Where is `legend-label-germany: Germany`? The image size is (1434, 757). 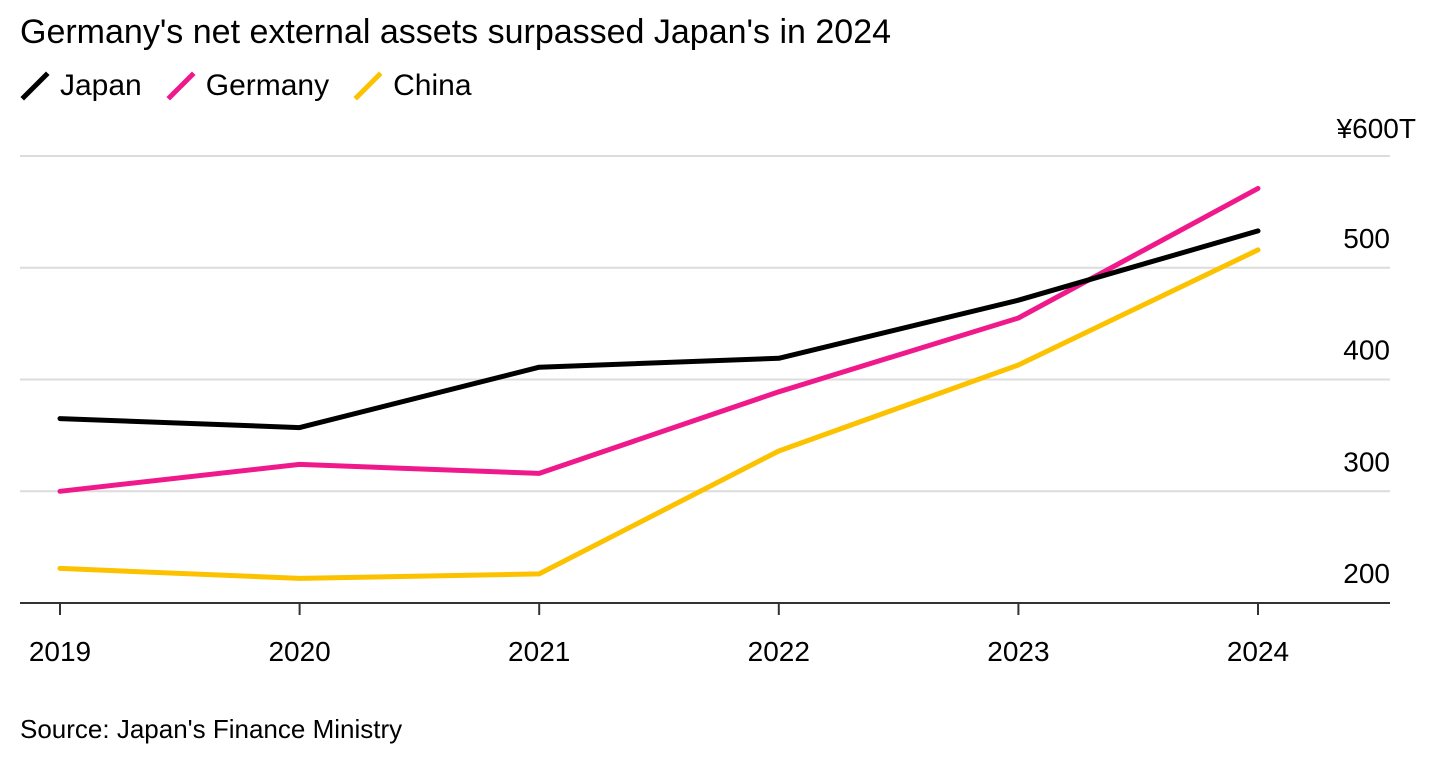
legend-label-germany: Germany is located at coordinates (267, 85).